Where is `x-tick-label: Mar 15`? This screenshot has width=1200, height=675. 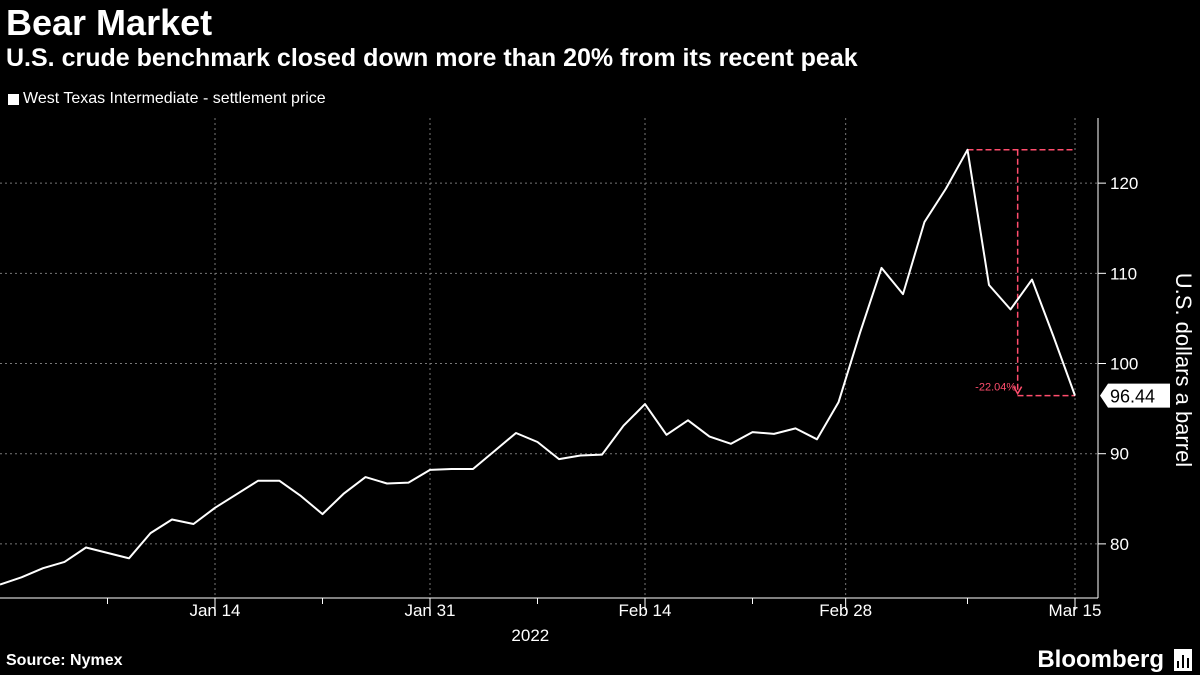 x-tick-label: Mar 15 is located at coordinates (1075, 610).